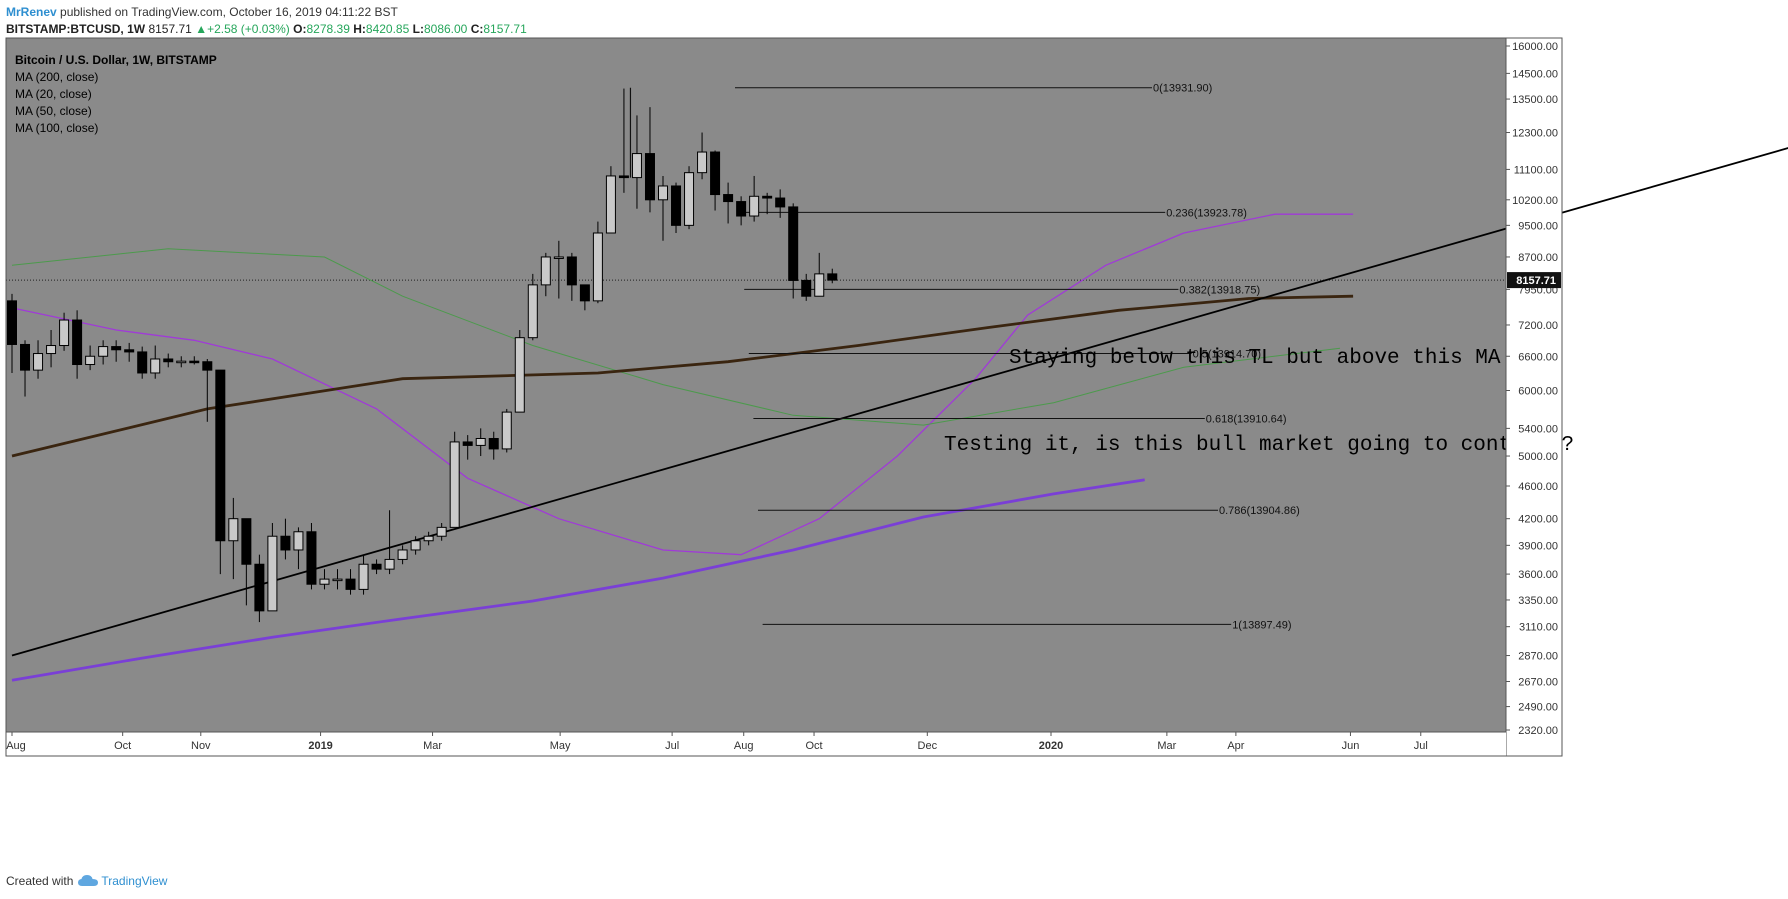 This screenshot has width=1788, height=899. Describe the element at coordinates (1351, 746) in the screenshot. I see `x-tick-label: Jun` at that location.